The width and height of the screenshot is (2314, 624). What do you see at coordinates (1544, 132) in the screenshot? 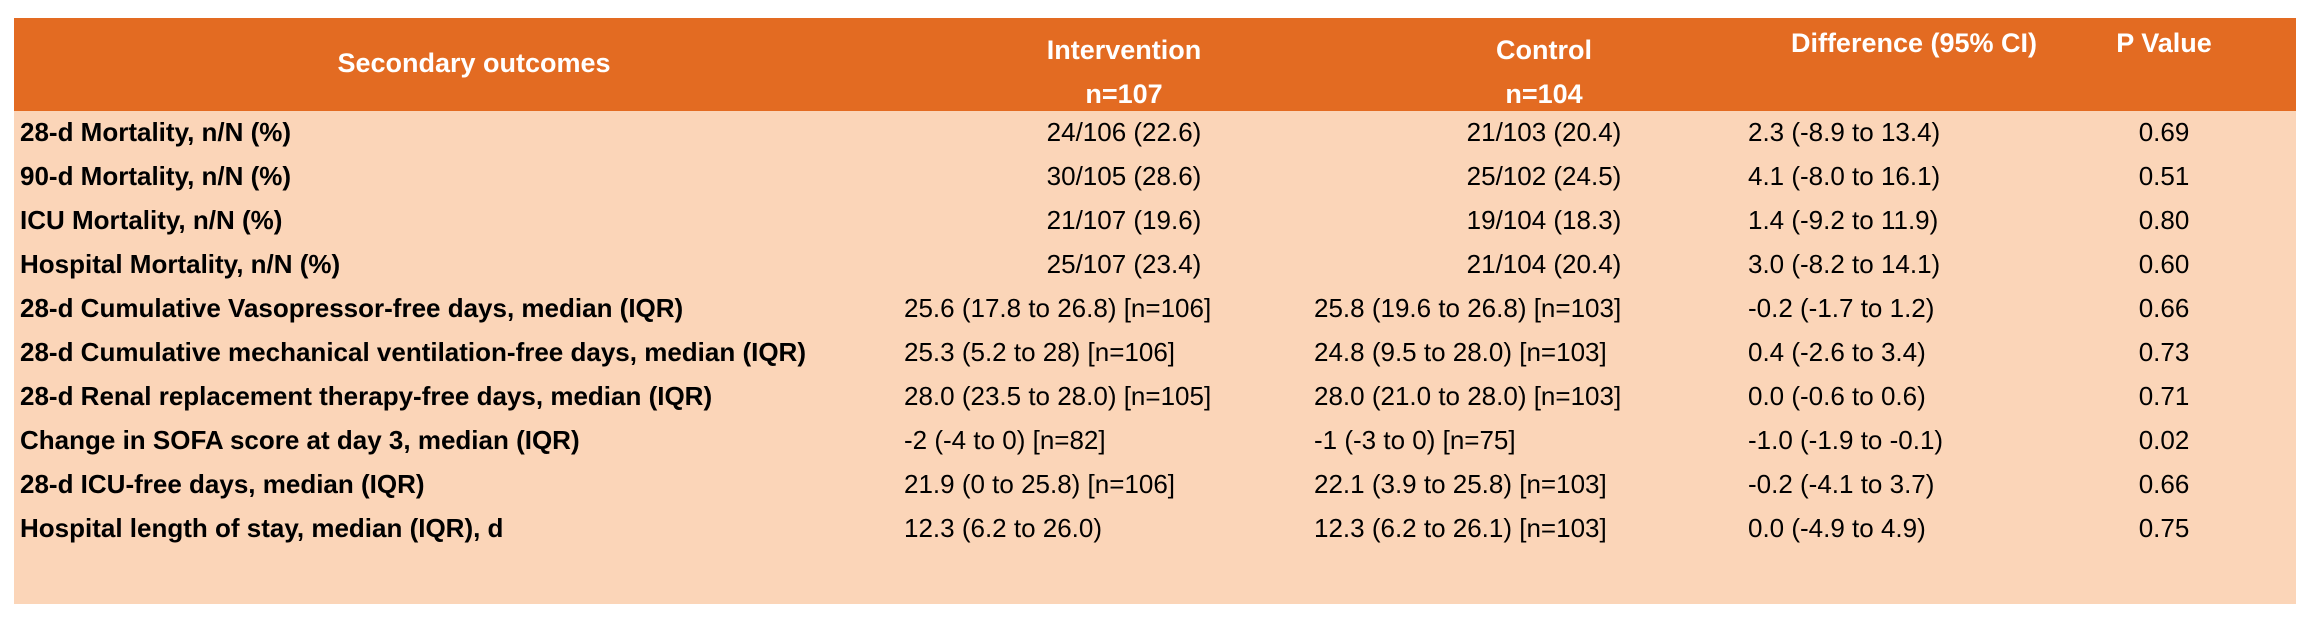
I see `cell-control: 21/103 (20.4)` at bounding box center [1544, 132].